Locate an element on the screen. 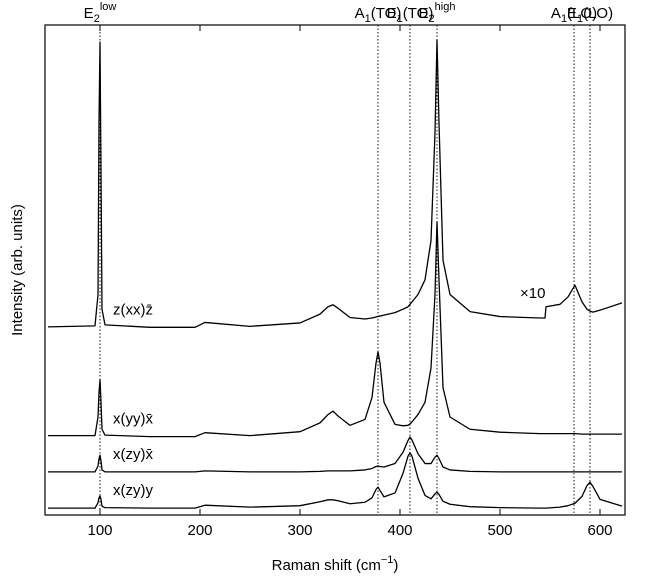 This screenshot has height=581, width=649. y-axis-label: Intensity (arb. units) is located at coordinates (17, 270).